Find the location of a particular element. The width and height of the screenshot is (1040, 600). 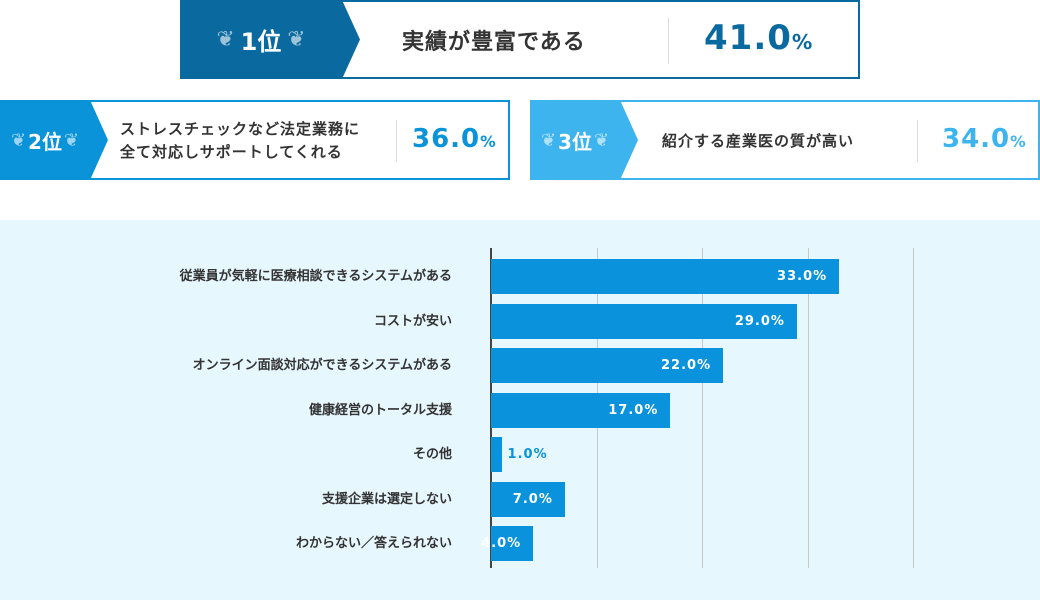

rank-3-card: ❦ 3位 ❦ 紹介する産業医の質が高い 34.0% is located at coordinates (785, 140).